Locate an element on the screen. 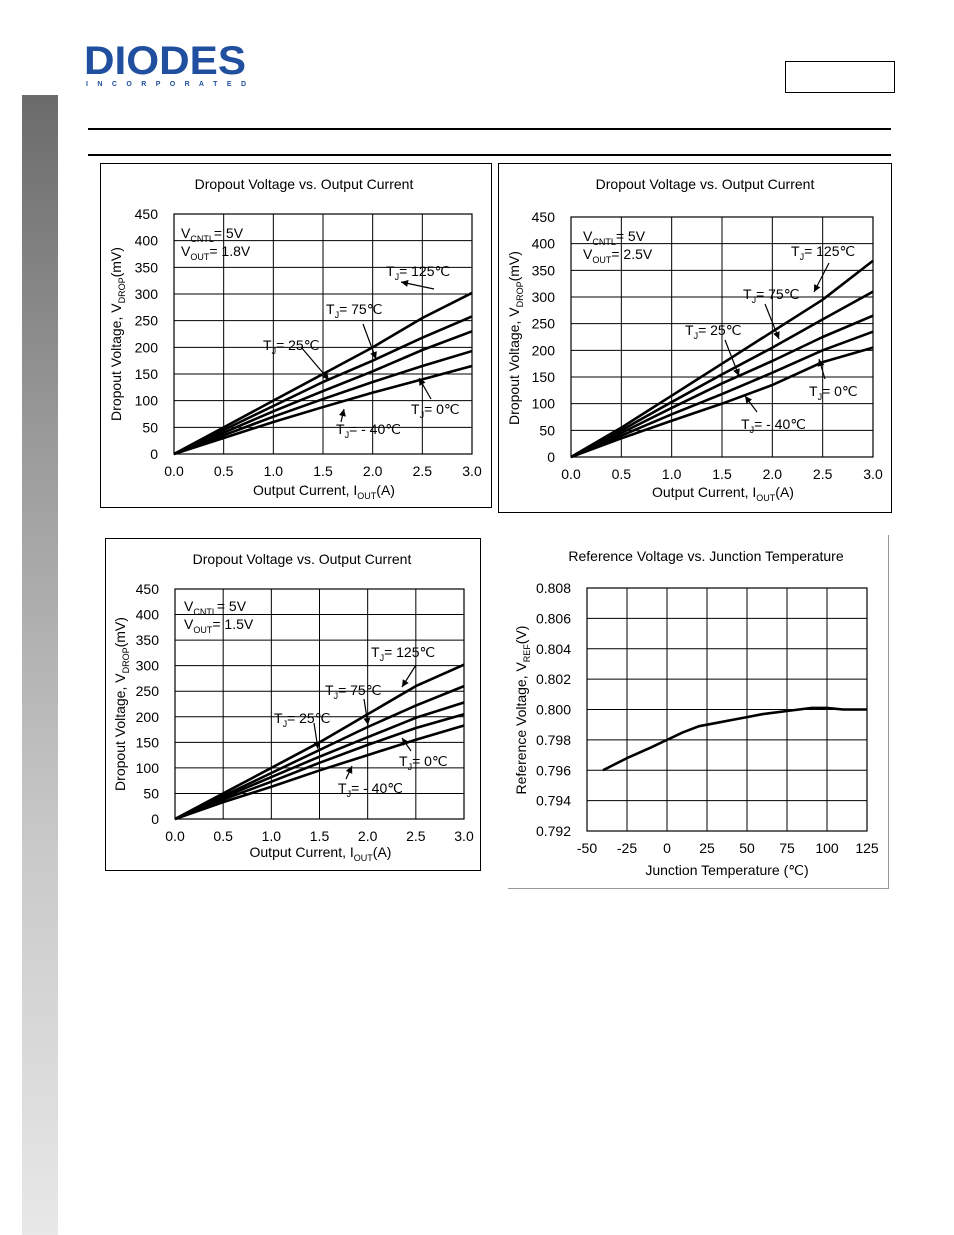 The width and height of the screenshot is (954, 1235). y-tick-label: 100 is located at coordinates (148, 768).